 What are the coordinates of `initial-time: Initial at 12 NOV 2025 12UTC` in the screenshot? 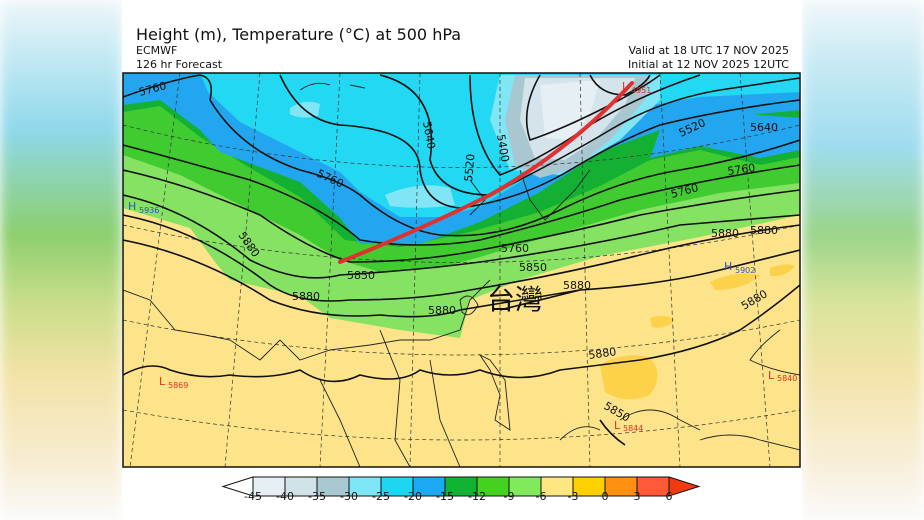 It's located at (708, 64).